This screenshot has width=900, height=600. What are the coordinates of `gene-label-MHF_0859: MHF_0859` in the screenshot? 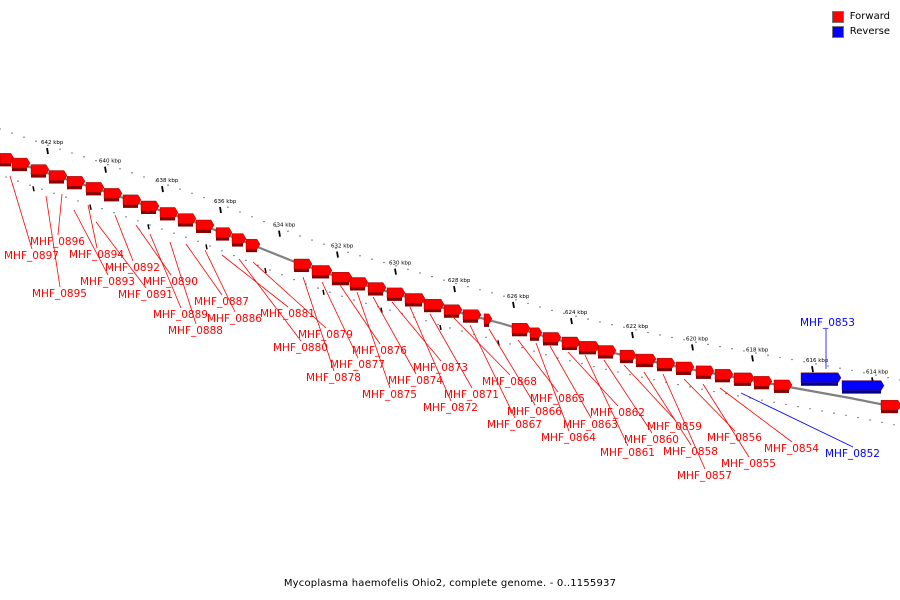 It's located at (674, 427).